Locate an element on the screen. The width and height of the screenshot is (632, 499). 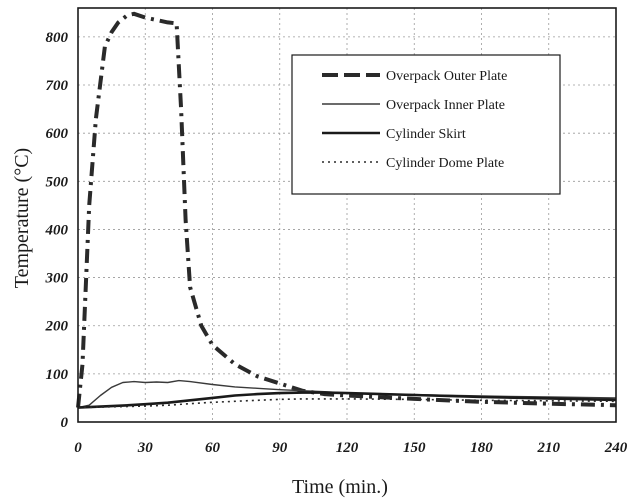
y-tick-label: 400 is located at coordinates (57, 230).